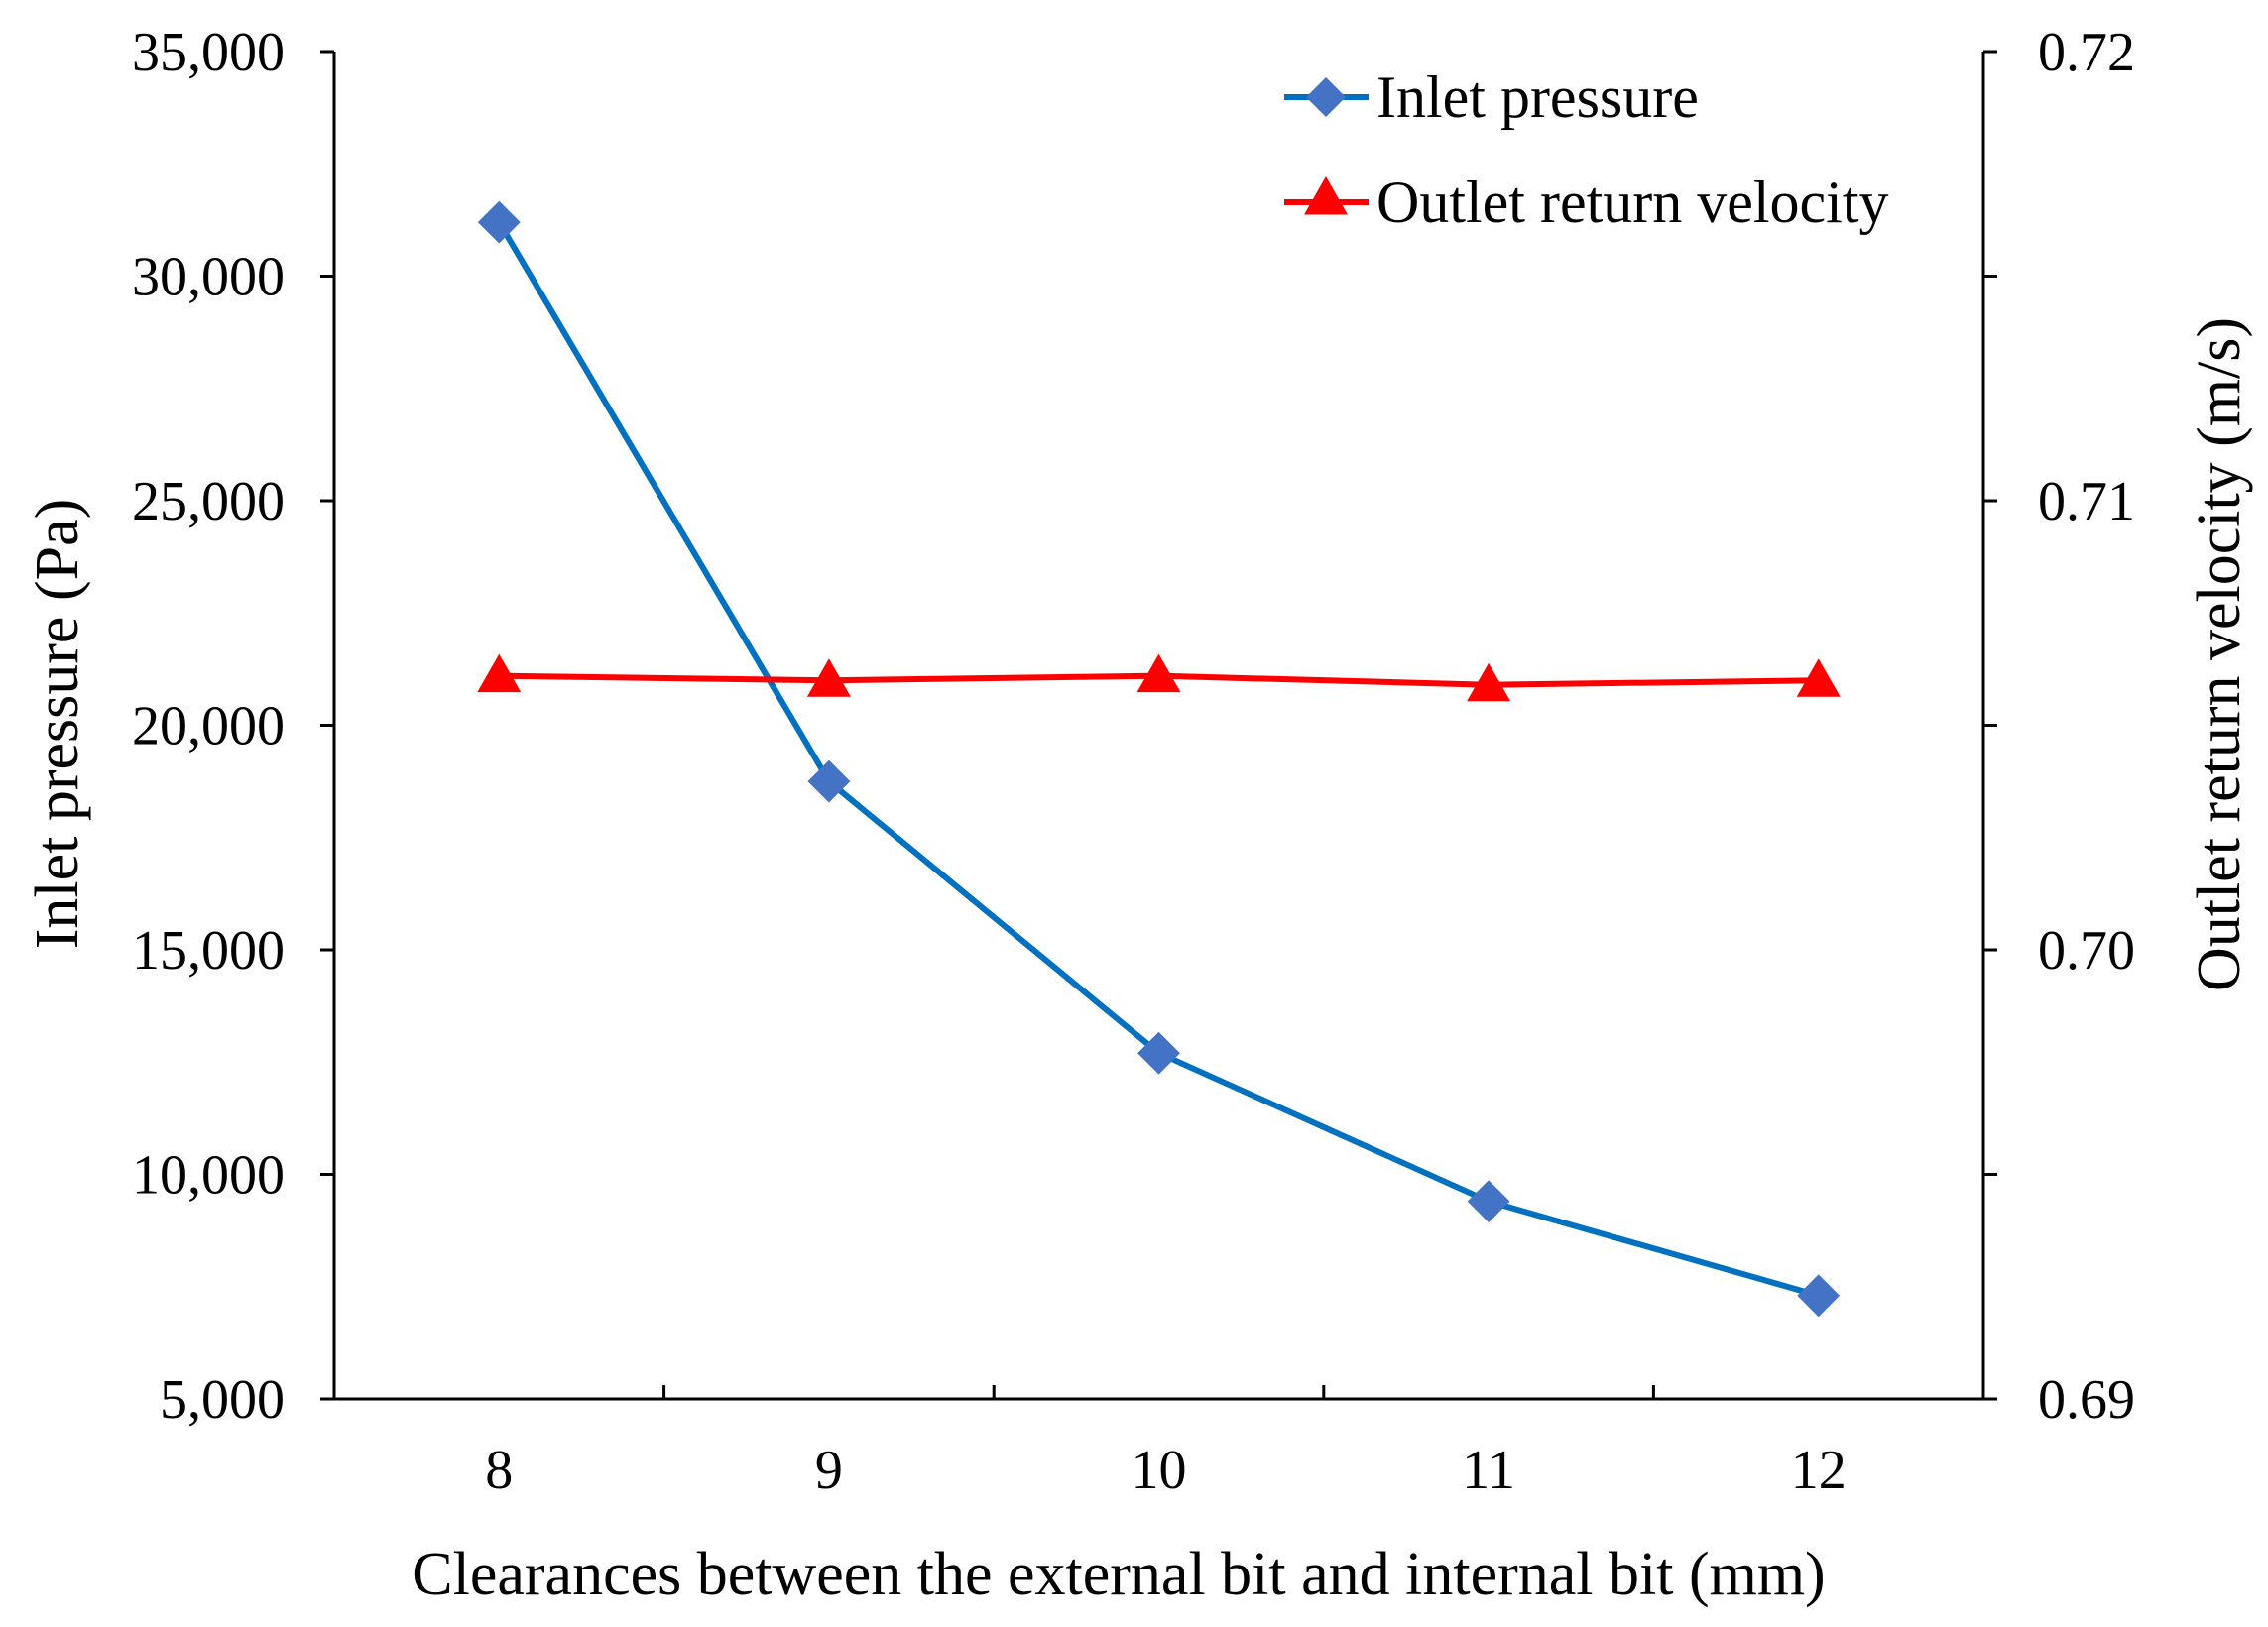  Describe the element at coordinates (1488, 1470) in the screenshot. I see `x-tick-label: 11` at that location.